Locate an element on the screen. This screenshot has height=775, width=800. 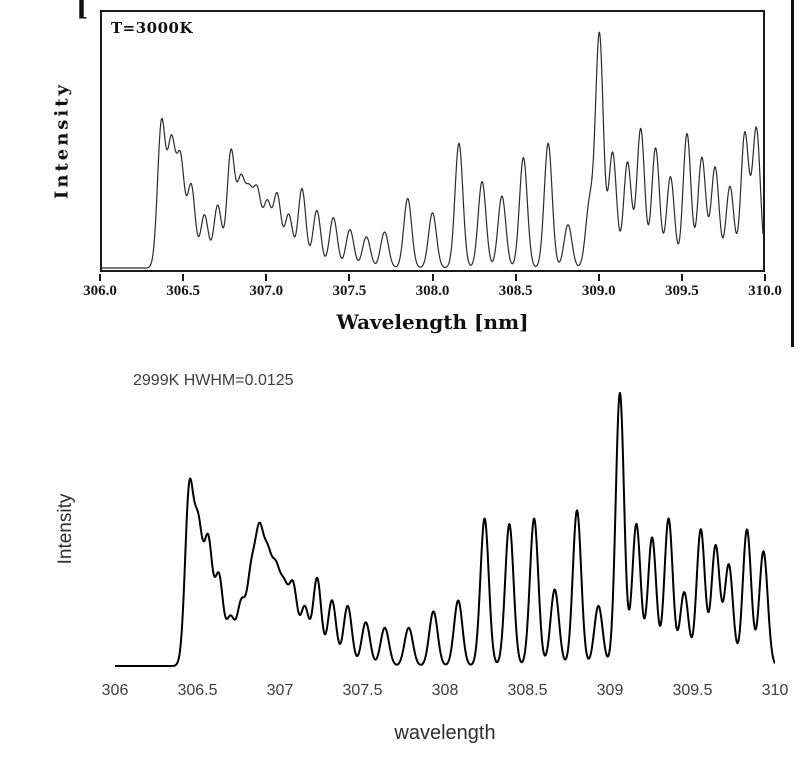
top-y-axis-label: Intensity is located at coordinates (62, 140).